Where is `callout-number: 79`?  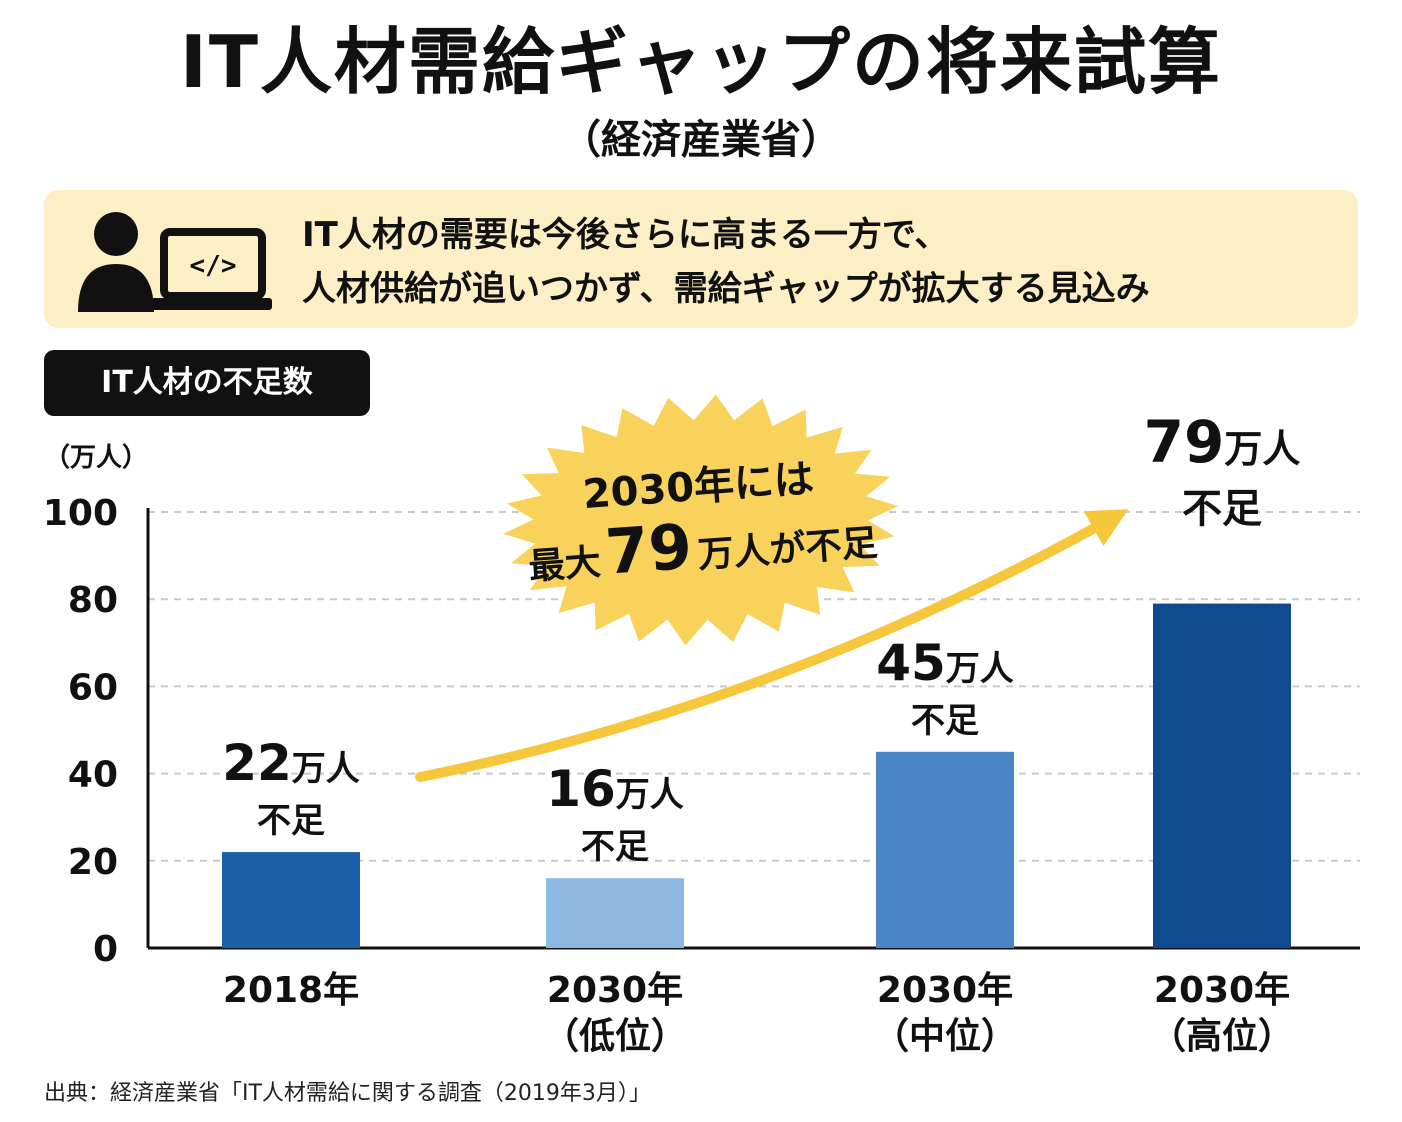
callout-number: 79 is located at coordinates (648, 549).